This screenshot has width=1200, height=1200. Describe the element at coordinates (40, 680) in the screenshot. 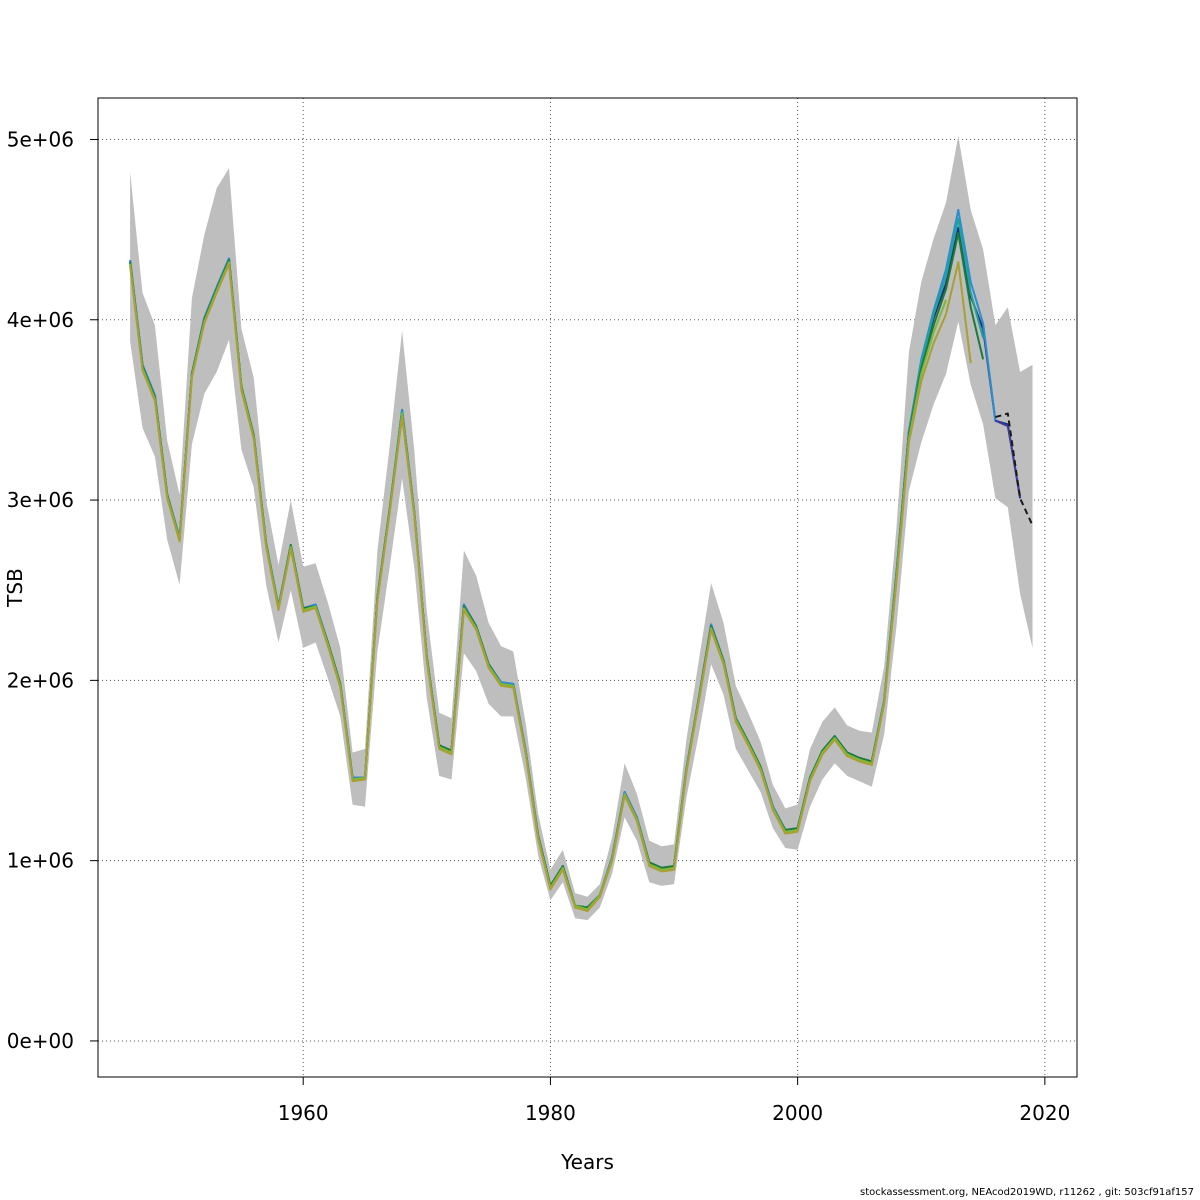

I see `y-tick-label: 2e+06` at that location.